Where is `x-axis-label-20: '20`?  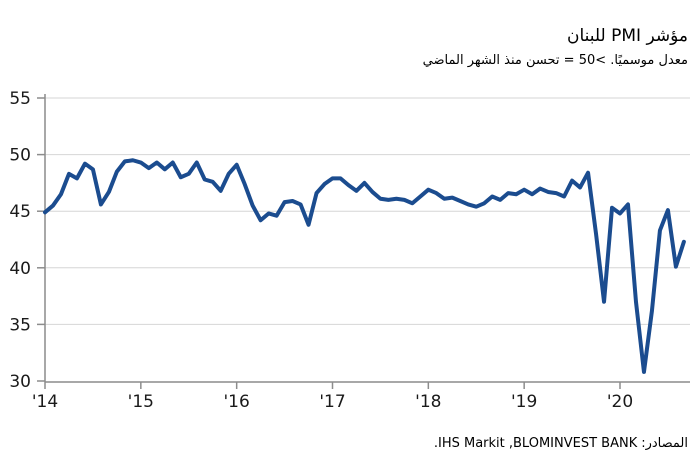 x-axis-label-20: '20 is located at coordinates (620, 402).